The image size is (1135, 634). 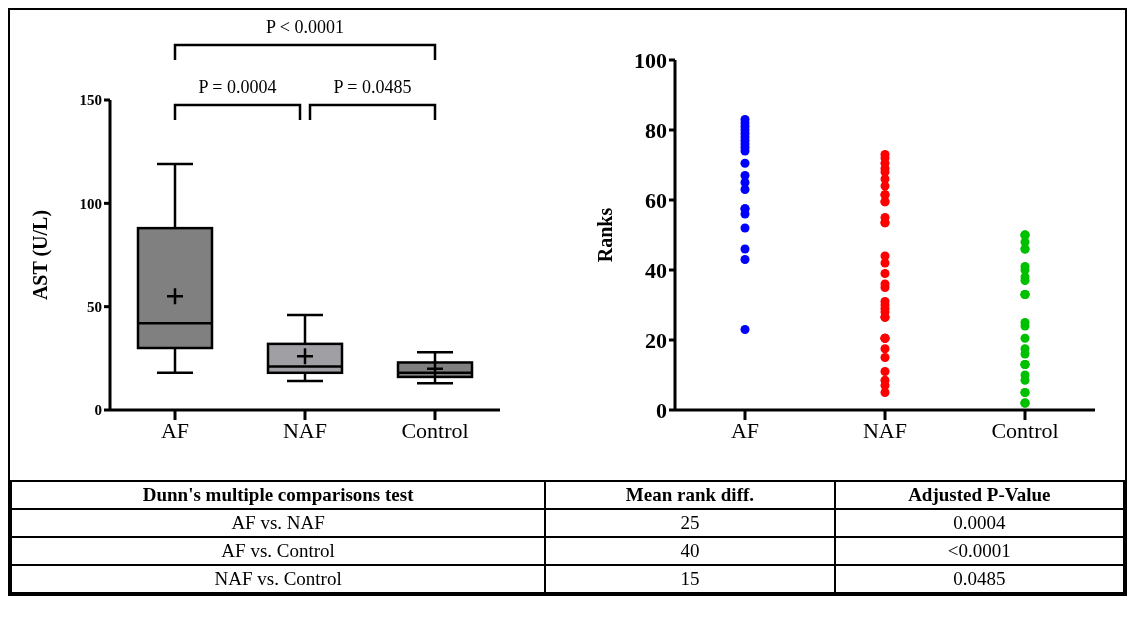 I want to click on text: P < 0.0001, so click(x=305, y=27).